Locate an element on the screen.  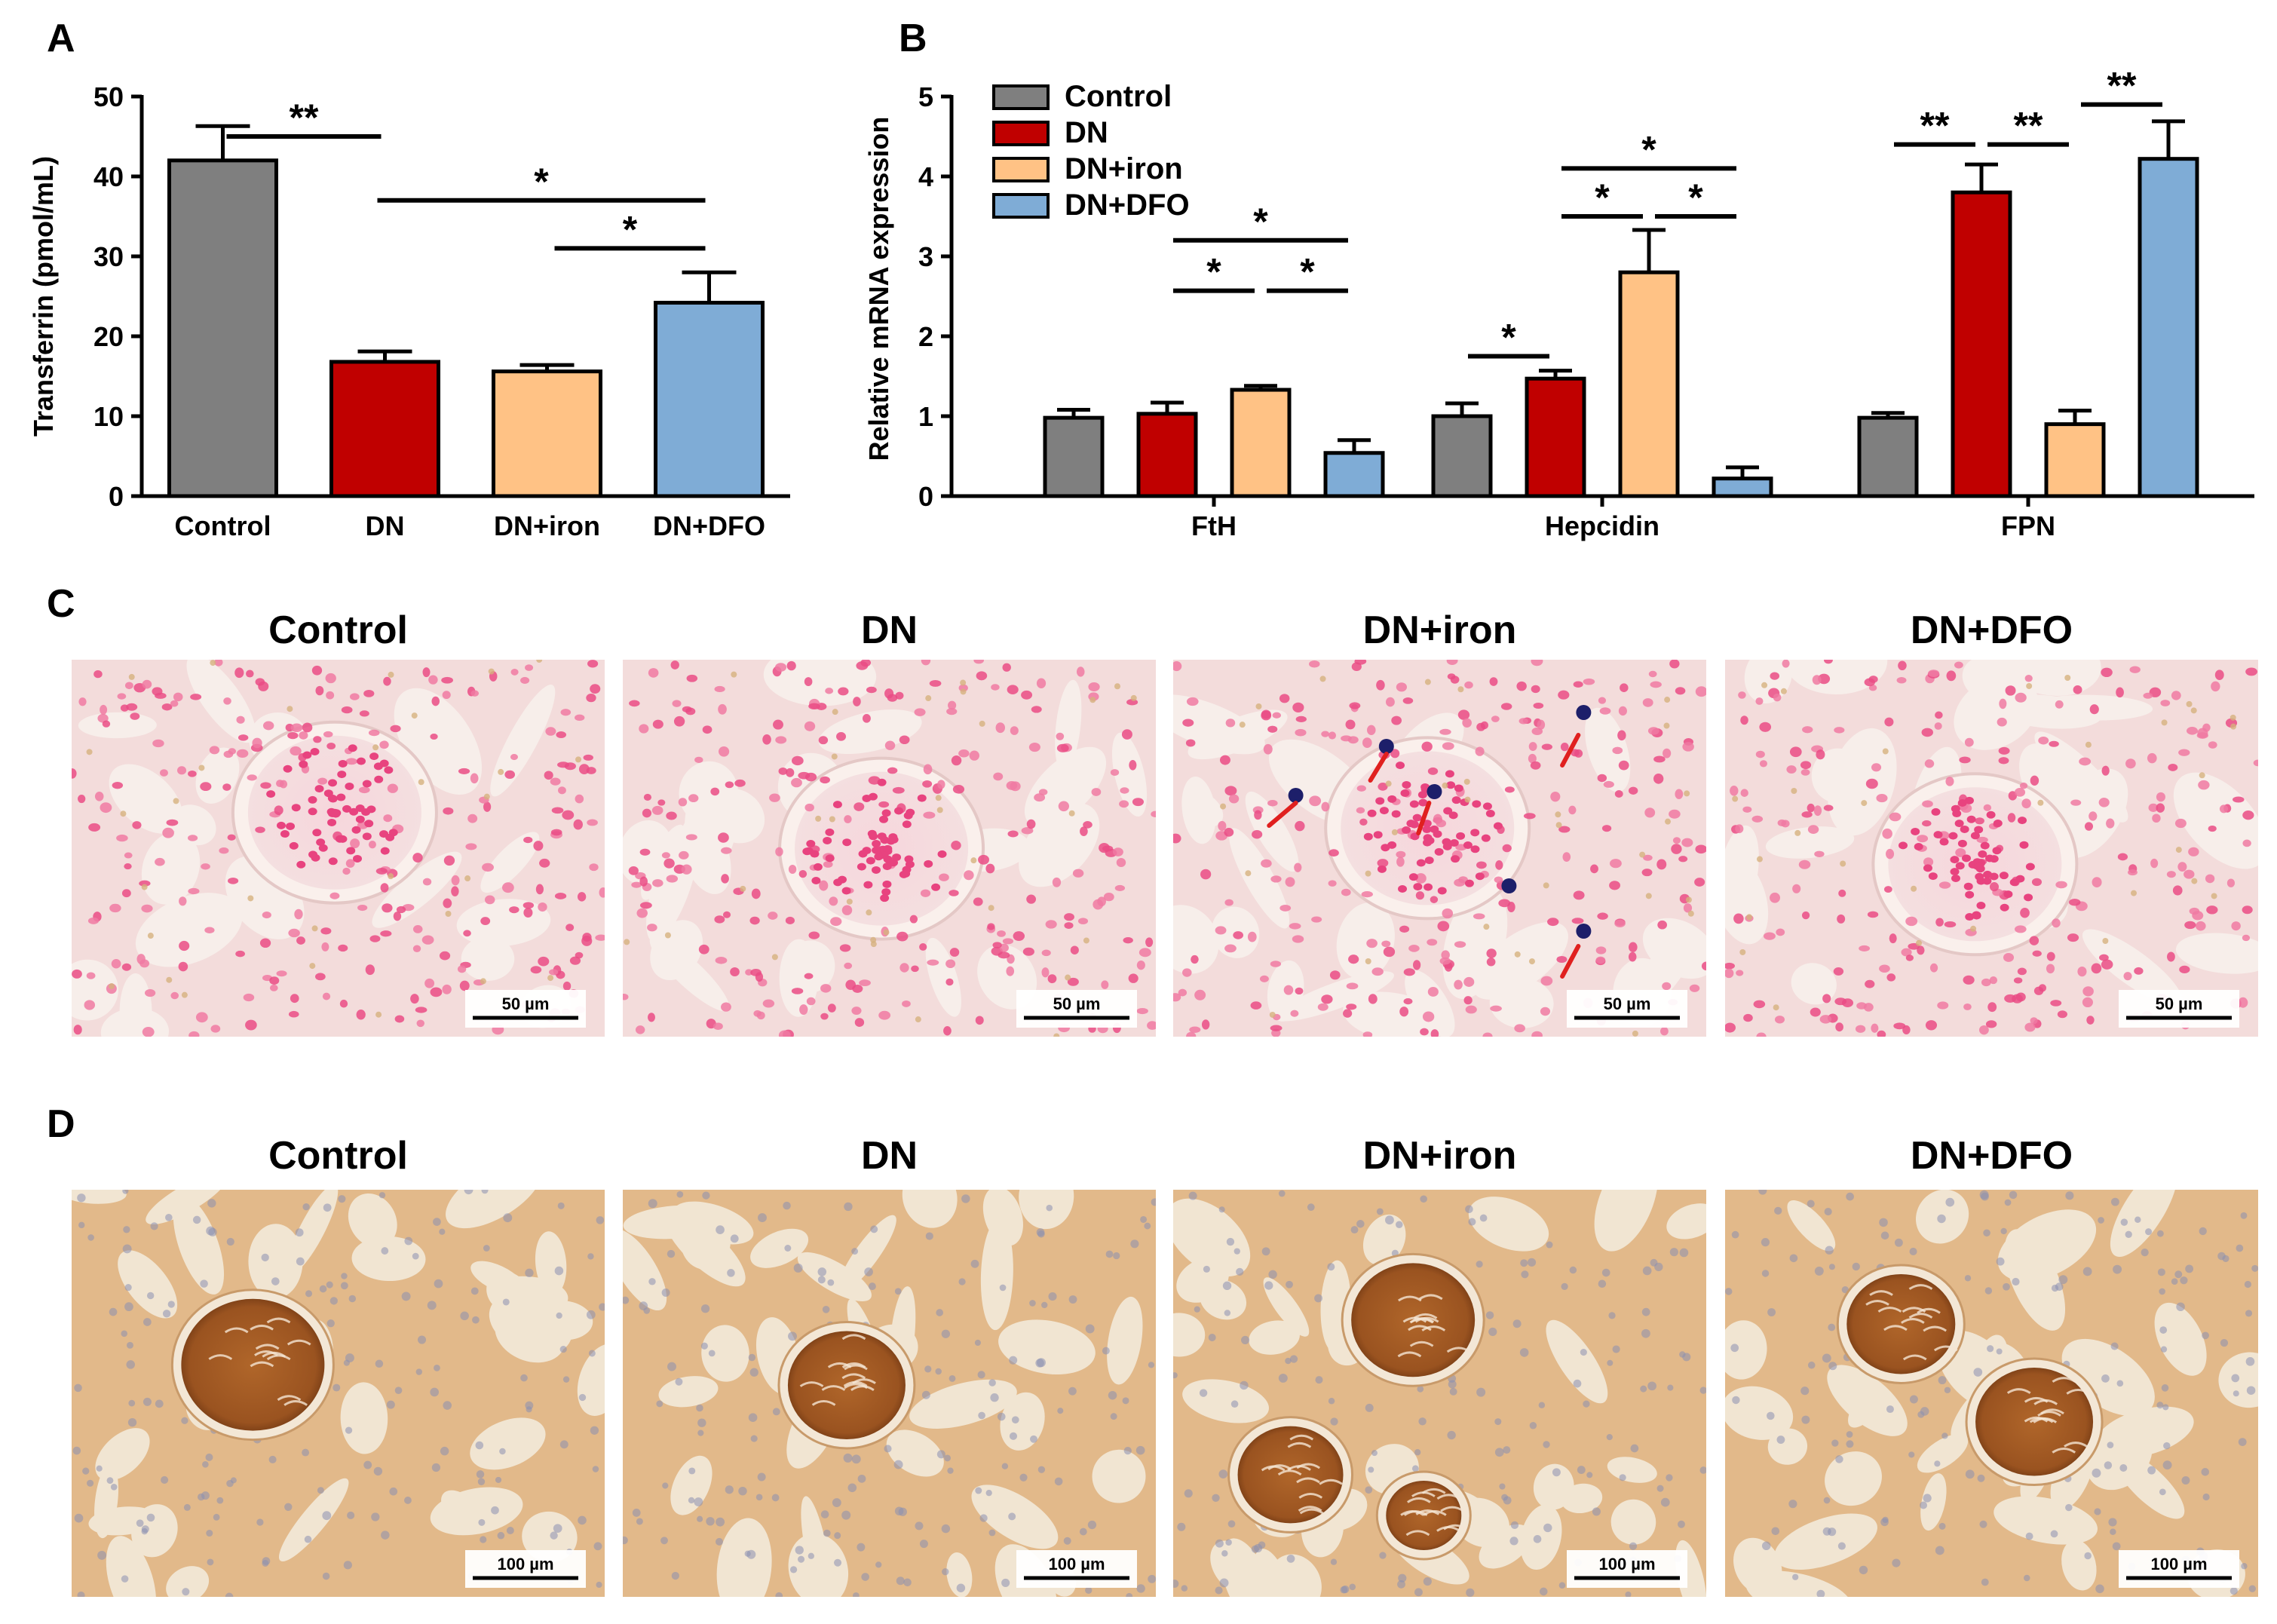
significance-label: * is located at coordinates (1308, 272).